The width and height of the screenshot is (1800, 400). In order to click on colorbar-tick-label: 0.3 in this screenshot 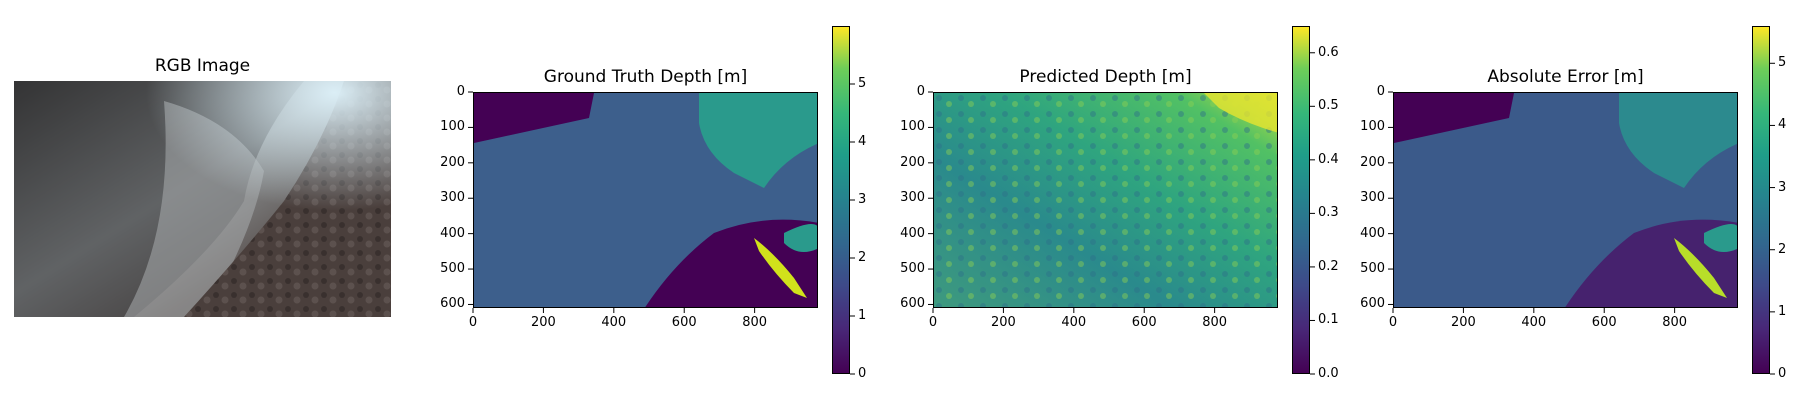, I will do `click(1328, 213)`.